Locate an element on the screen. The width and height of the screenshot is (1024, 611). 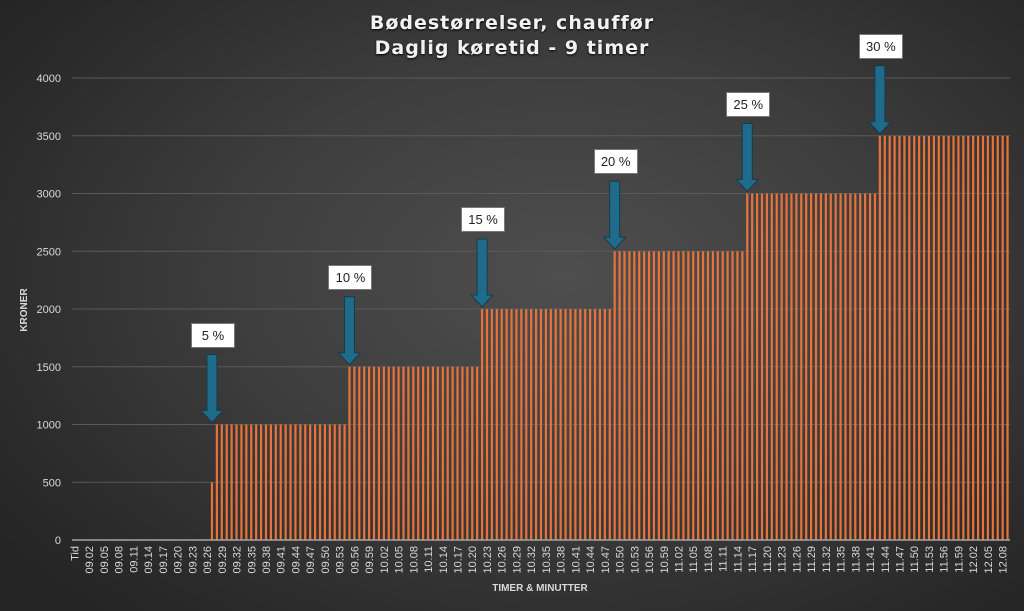
x-tick-label: 11.14 is located at coordinates (738, 559).